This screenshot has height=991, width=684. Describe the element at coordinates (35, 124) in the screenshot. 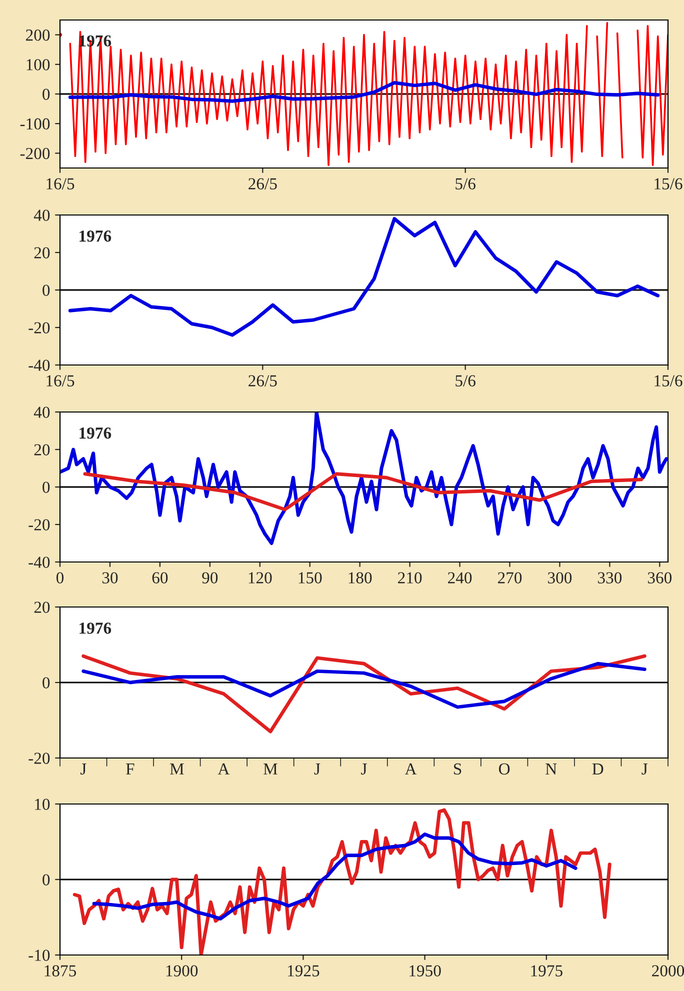

I see `y-tick-label: -100` at that location.